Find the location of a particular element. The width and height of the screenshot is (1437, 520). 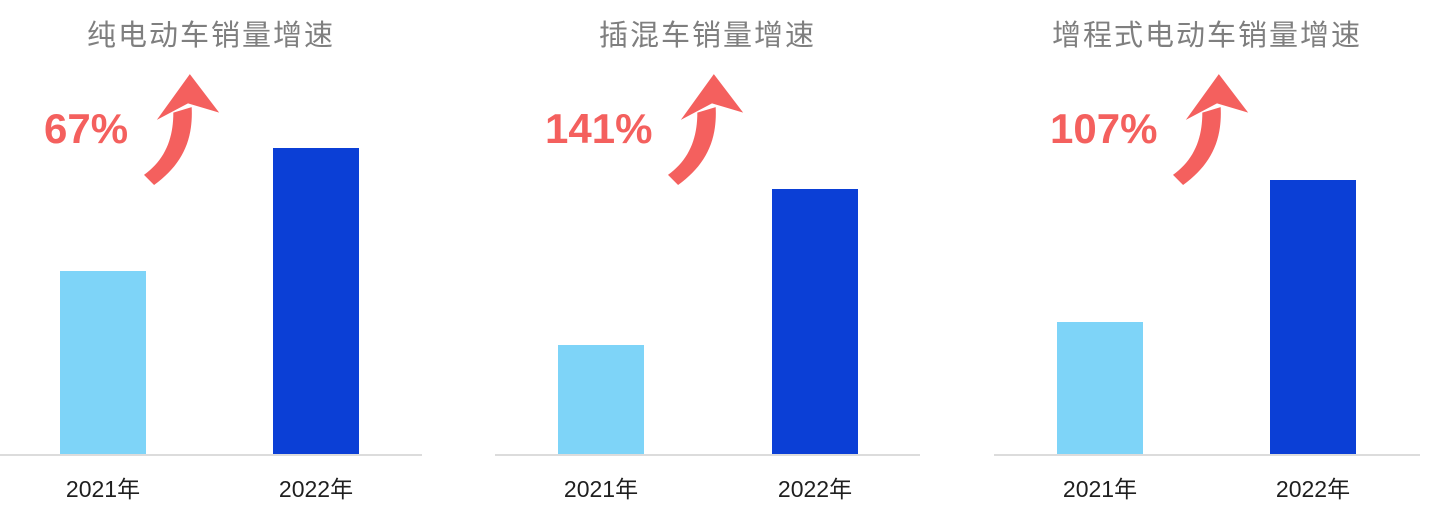

growth-percentage: 141% is located at coordinates (599, 128).